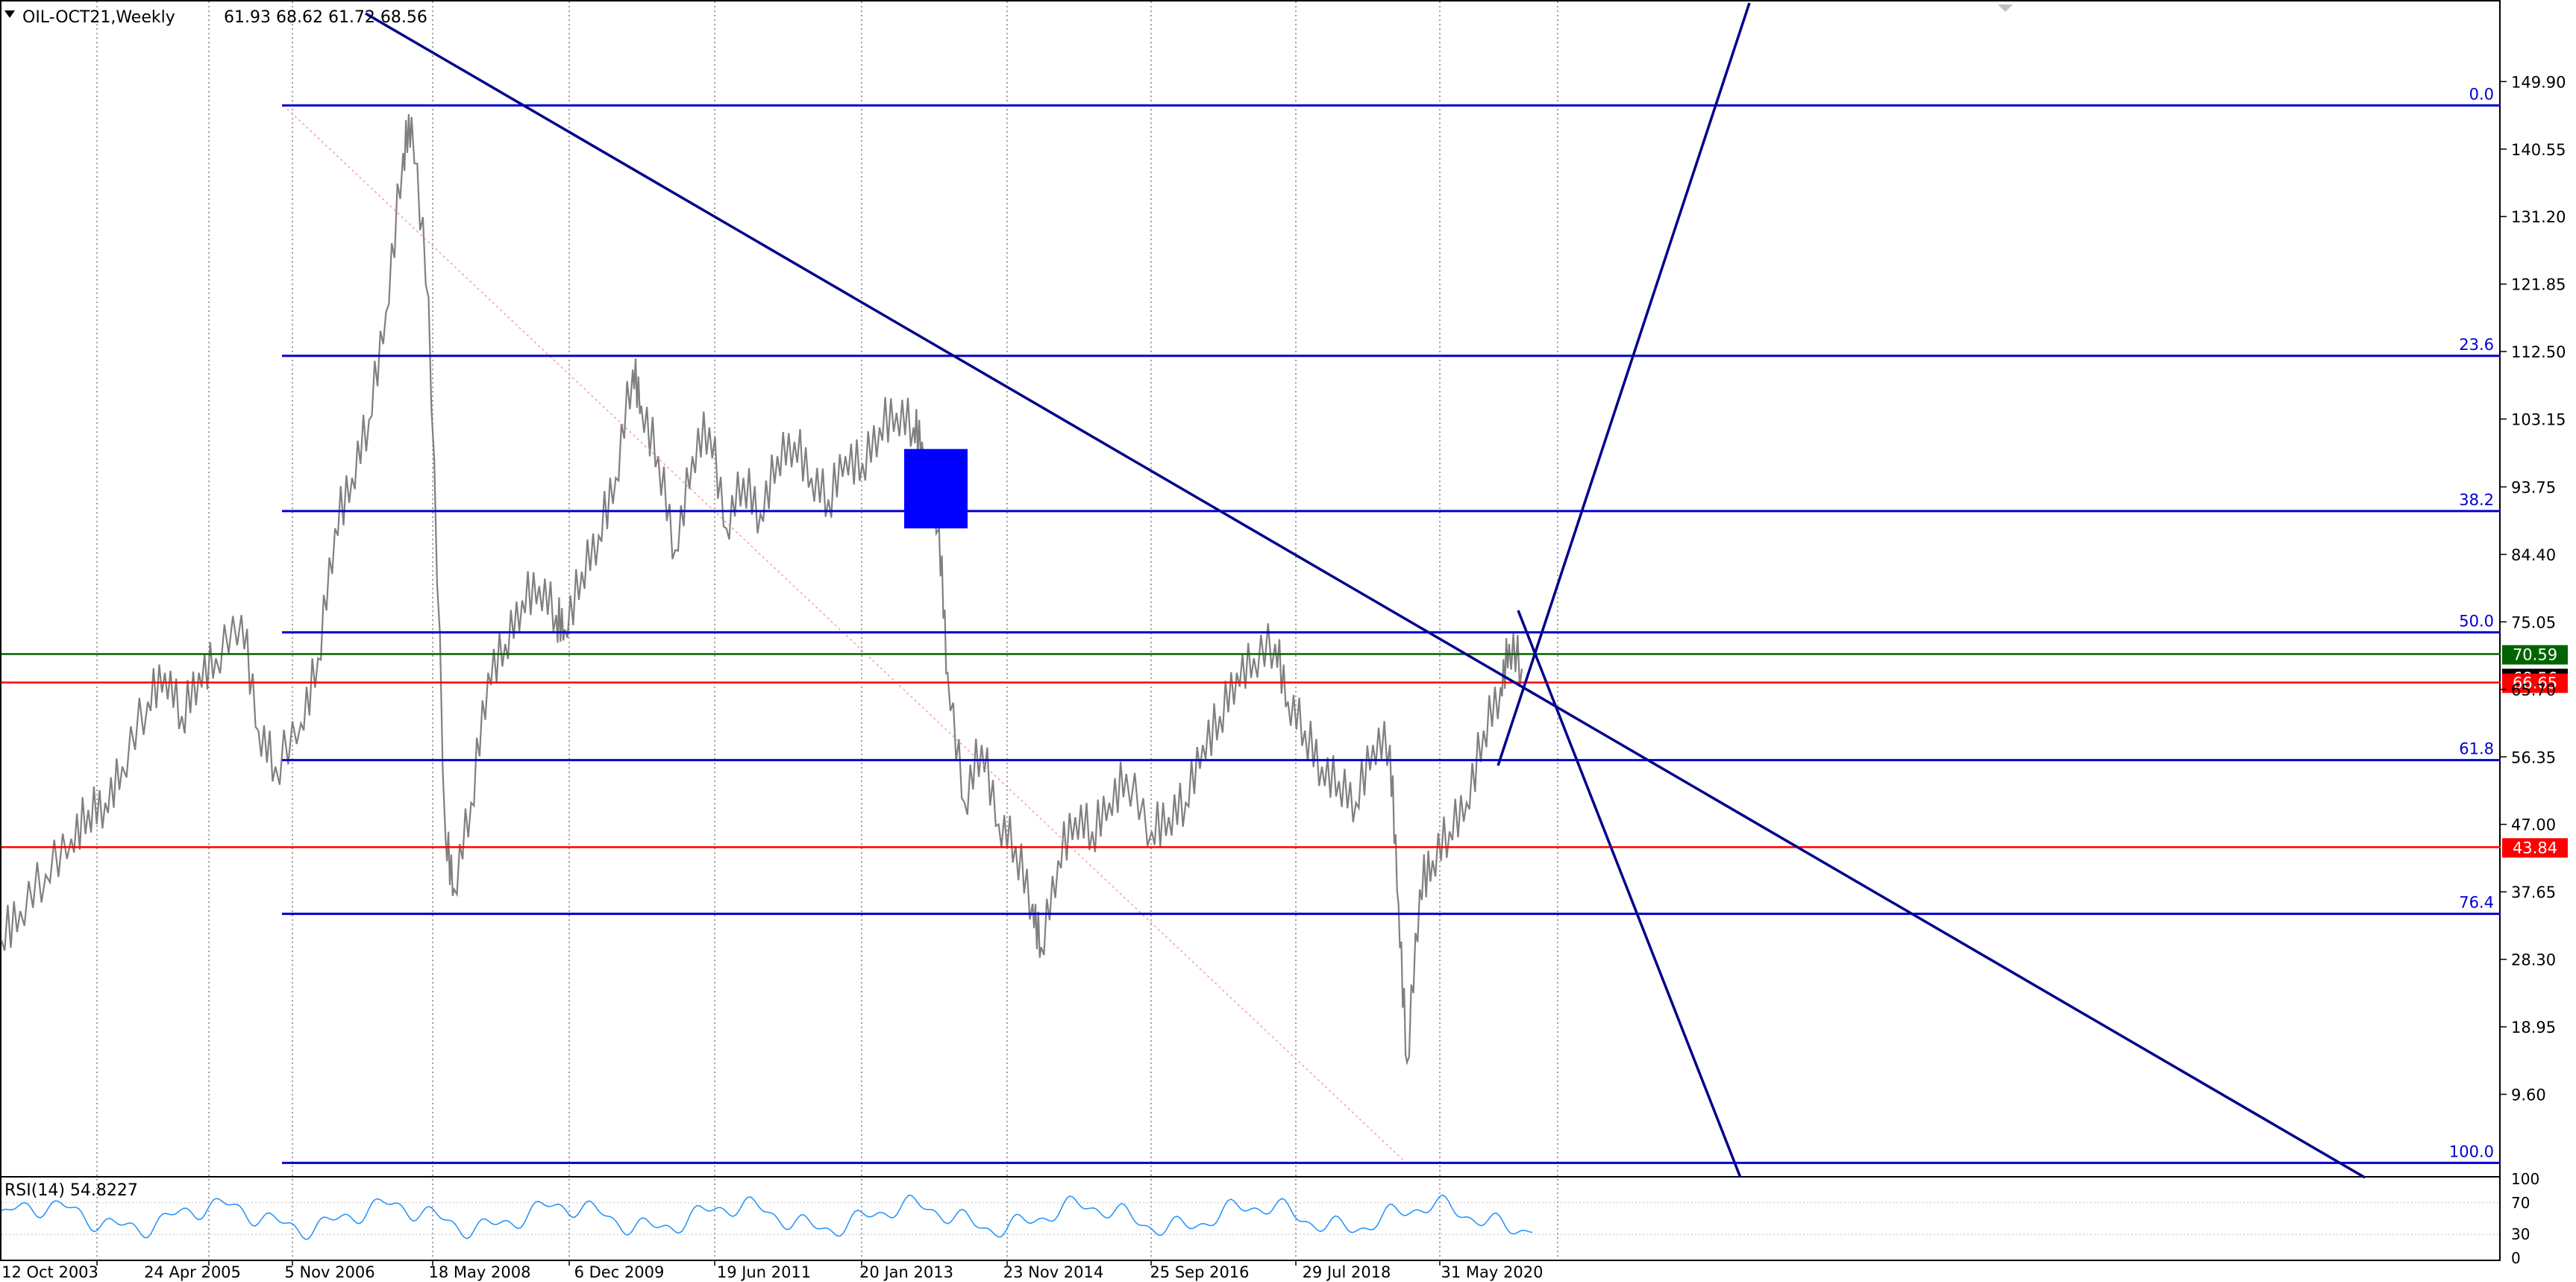 This screenshot has width=2576, height=1282. What do you see at coordinates (2476, 500) in the screenshot?
I see `fib-label-38.2: 38.2` at bounding box center [2476, 500].